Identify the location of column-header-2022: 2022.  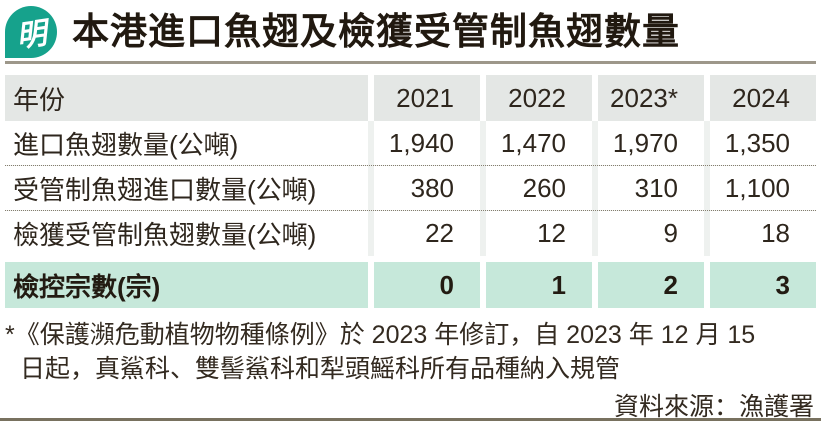
(539, 98).